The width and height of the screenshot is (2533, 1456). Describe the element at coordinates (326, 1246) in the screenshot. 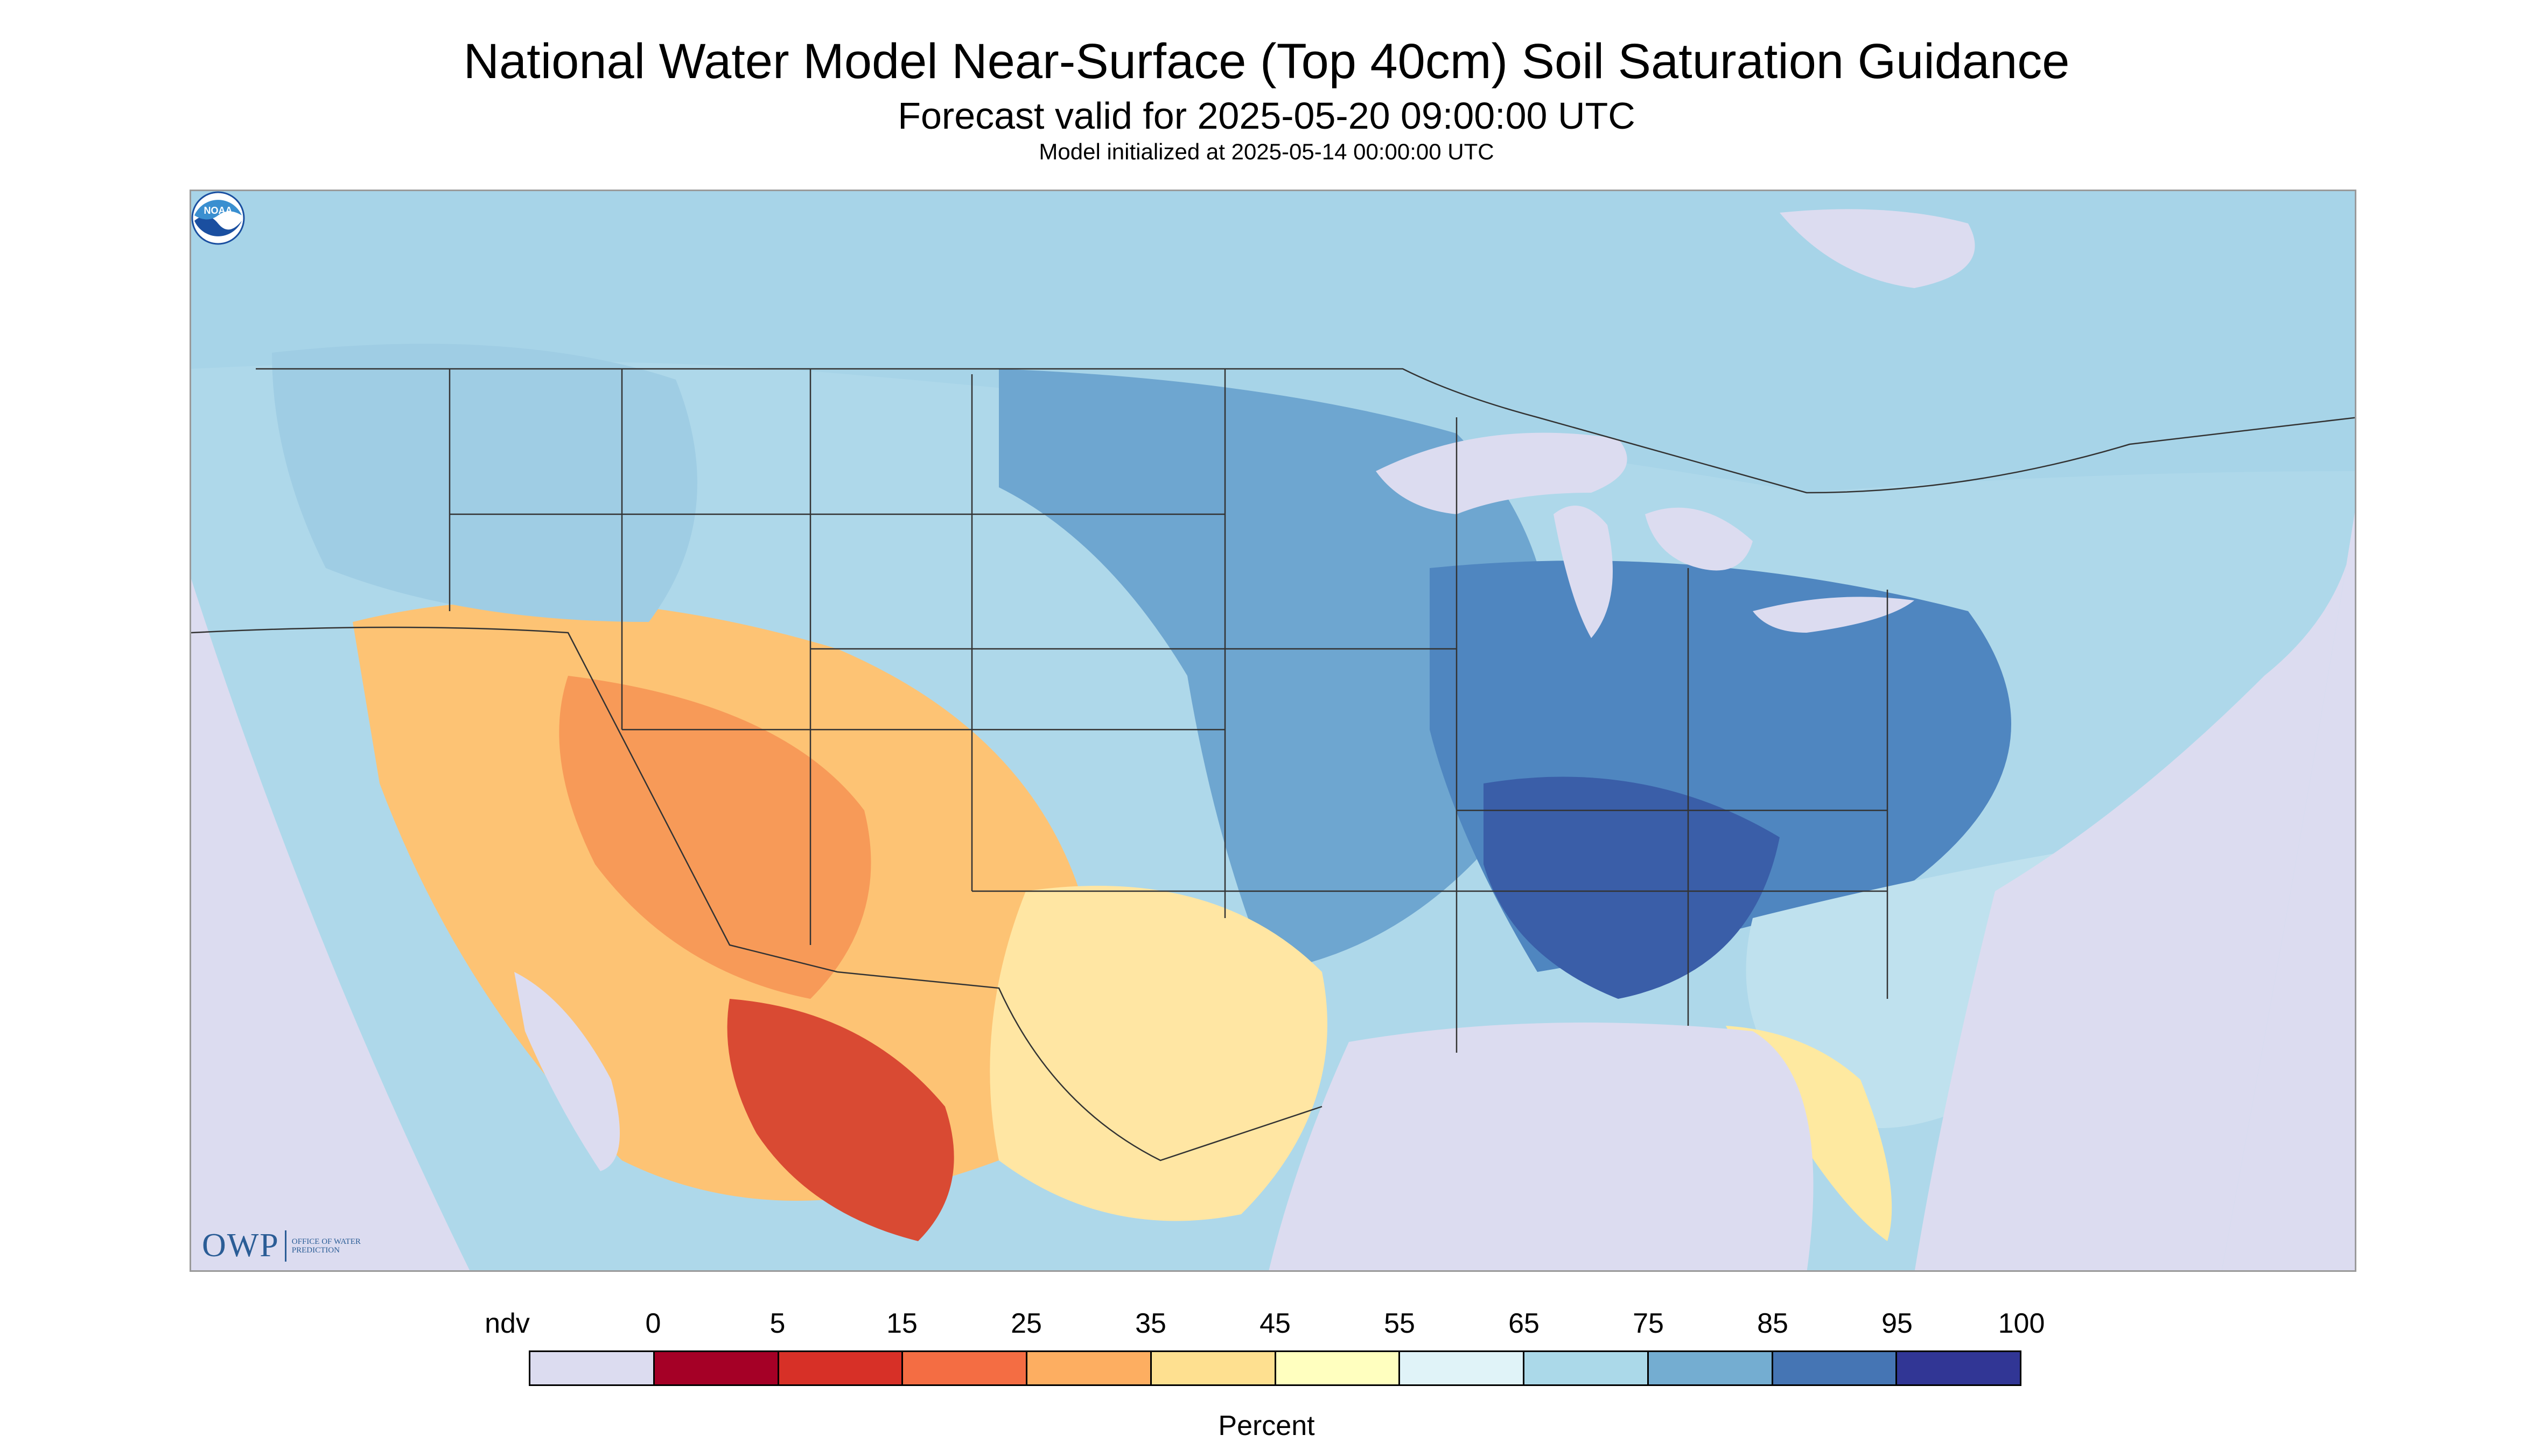

I see `owp-logo-subtext: OFFICE OF WATER PREDICTION` at that location.